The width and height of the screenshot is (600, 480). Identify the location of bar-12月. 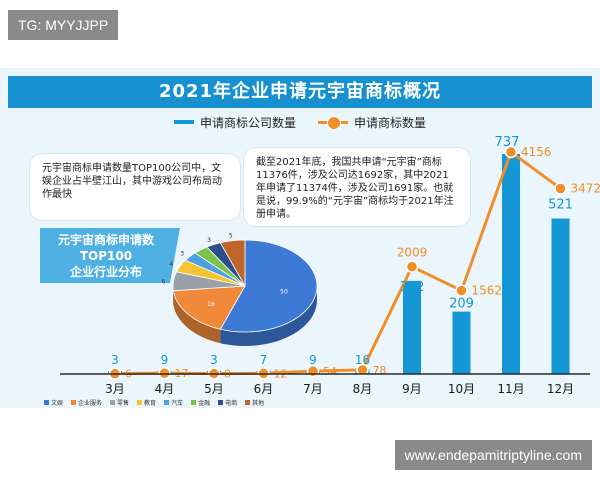
(560, 296).